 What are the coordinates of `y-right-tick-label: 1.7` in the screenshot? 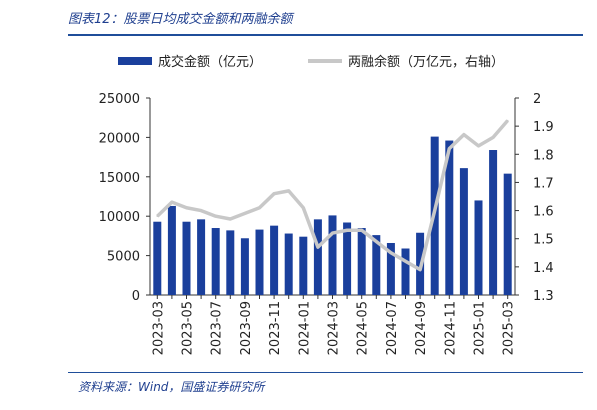 It's located at (543, 183).